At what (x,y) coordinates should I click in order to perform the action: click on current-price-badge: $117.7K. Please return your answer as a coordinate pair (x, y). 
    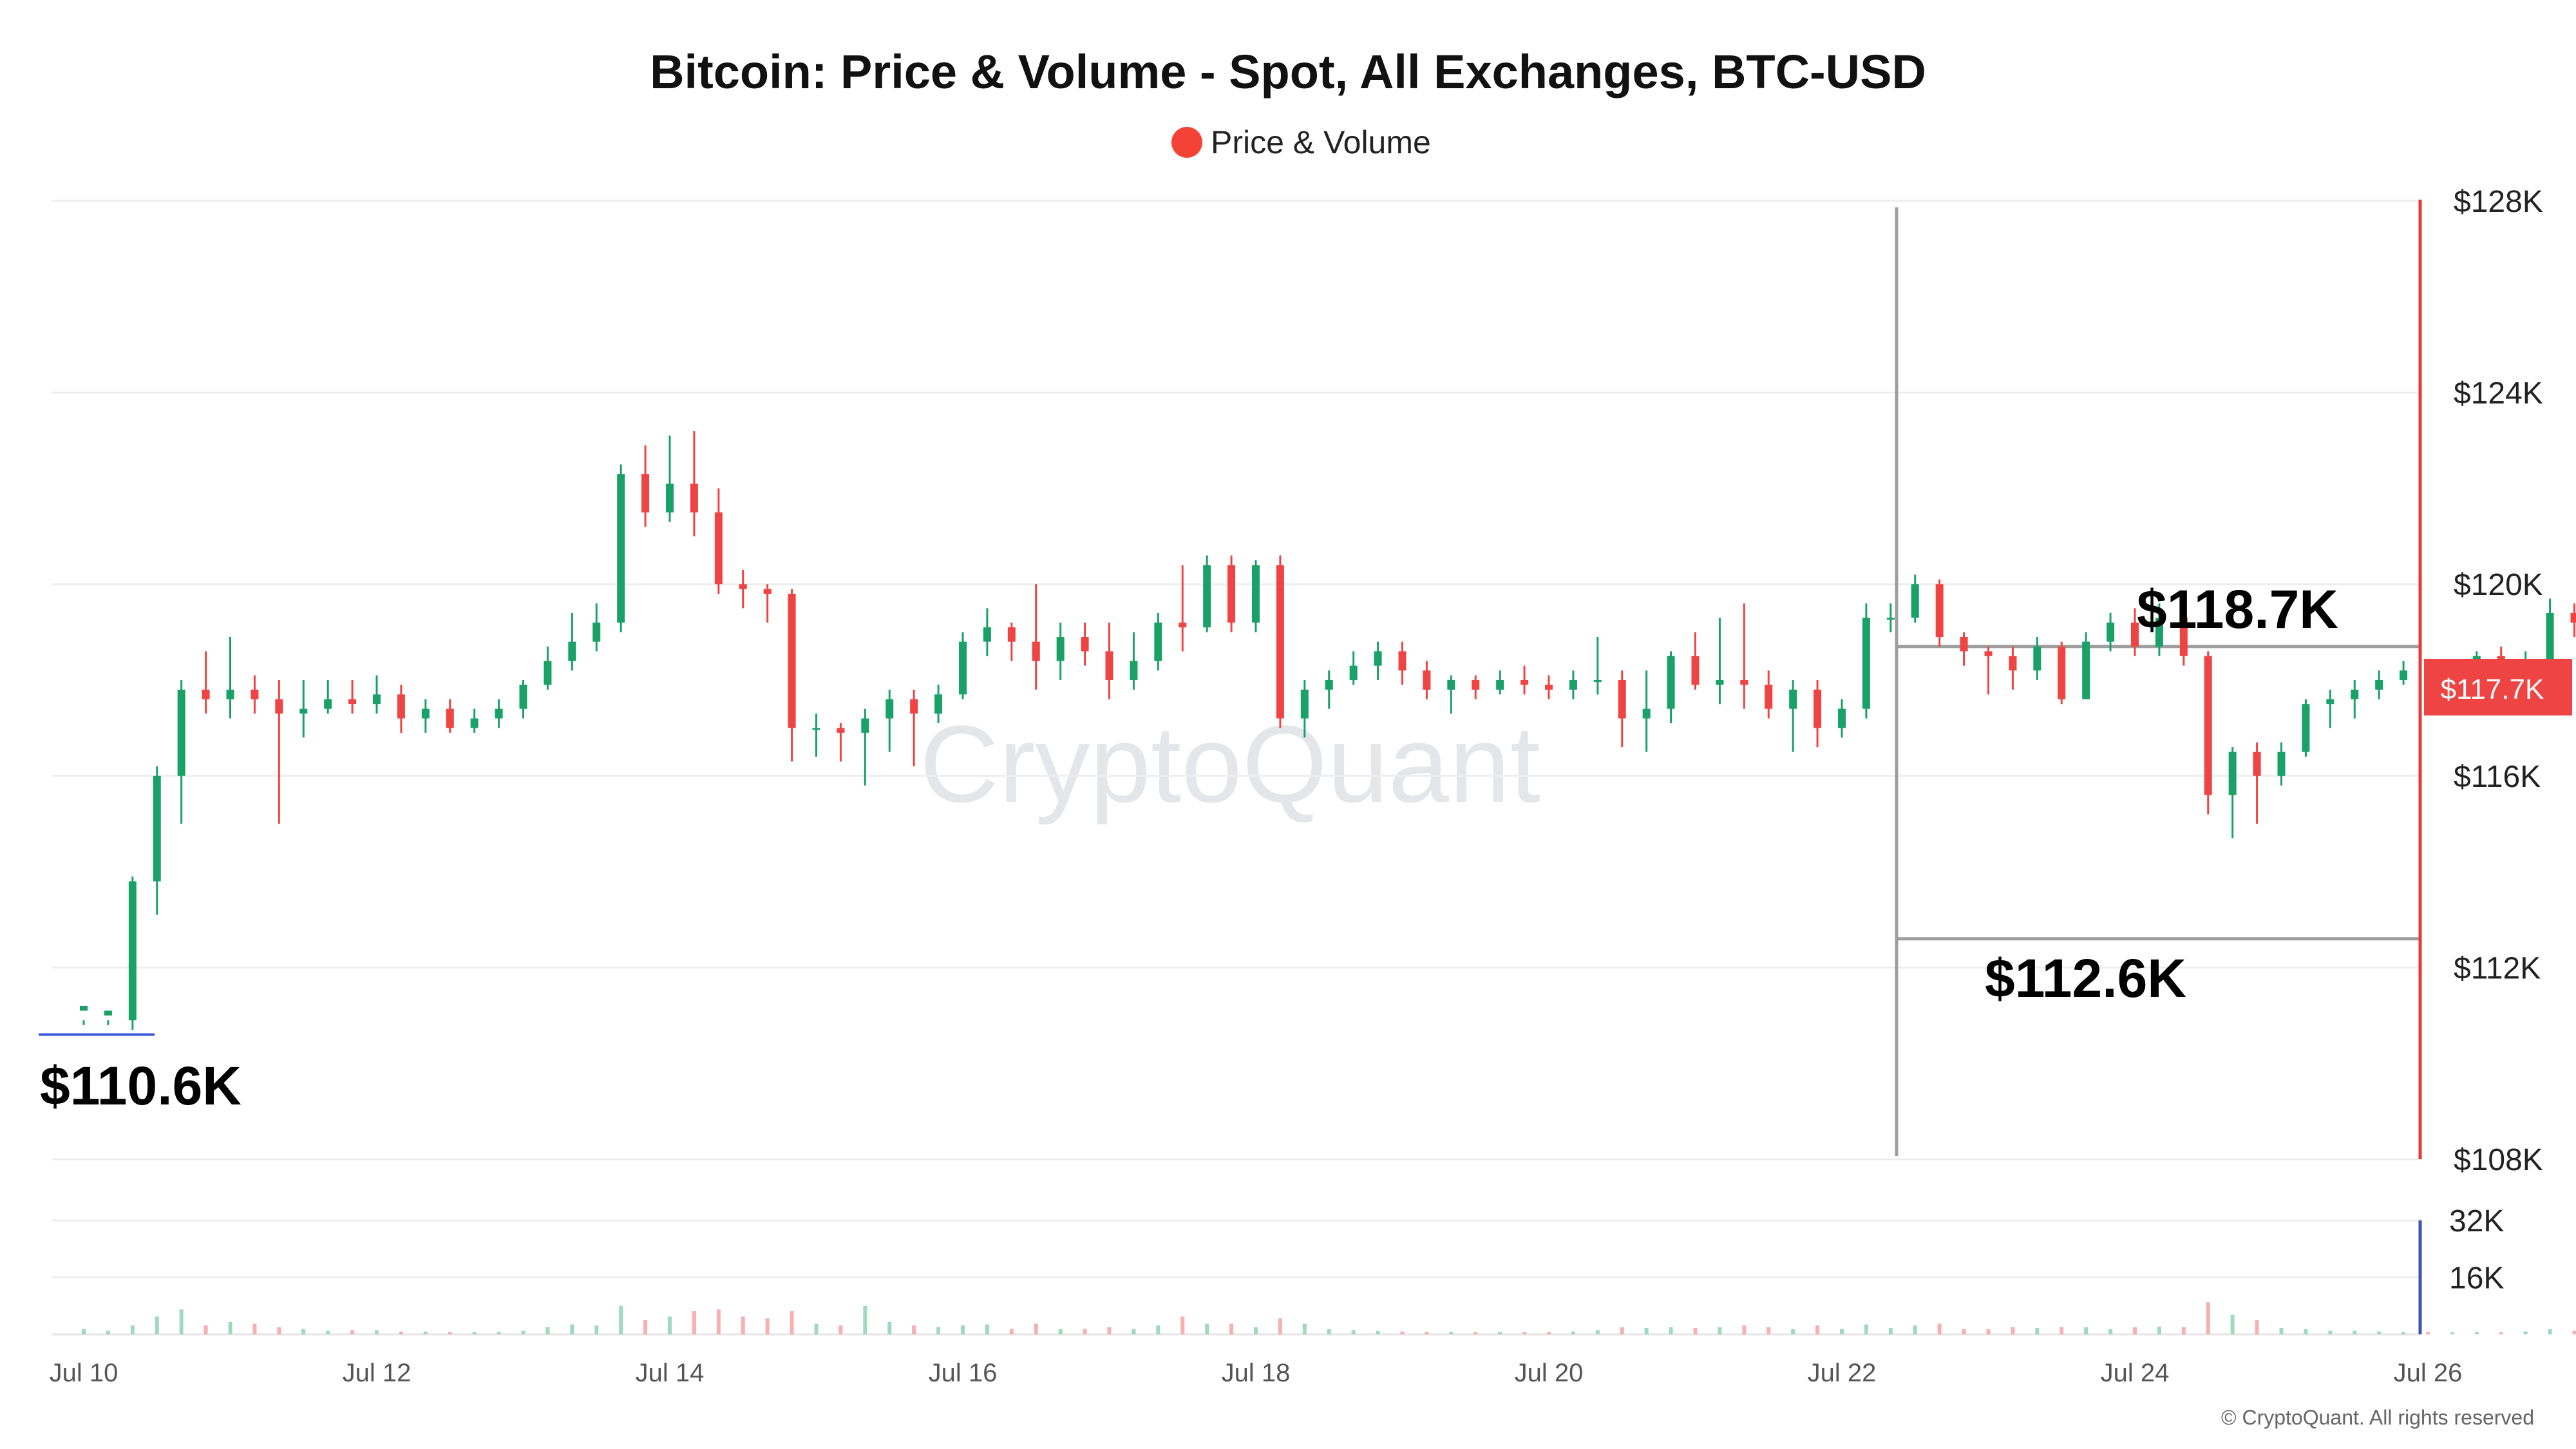
    Looking at the image, I should click on (2498, 687).